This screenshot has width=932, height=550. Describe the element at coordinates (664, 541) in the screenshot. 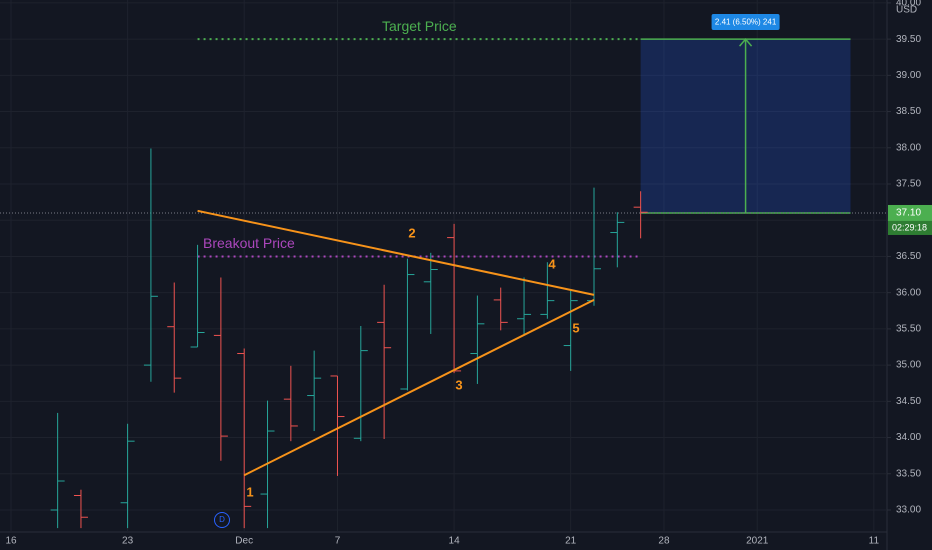

I see `x-tick-label: 28` at that location.